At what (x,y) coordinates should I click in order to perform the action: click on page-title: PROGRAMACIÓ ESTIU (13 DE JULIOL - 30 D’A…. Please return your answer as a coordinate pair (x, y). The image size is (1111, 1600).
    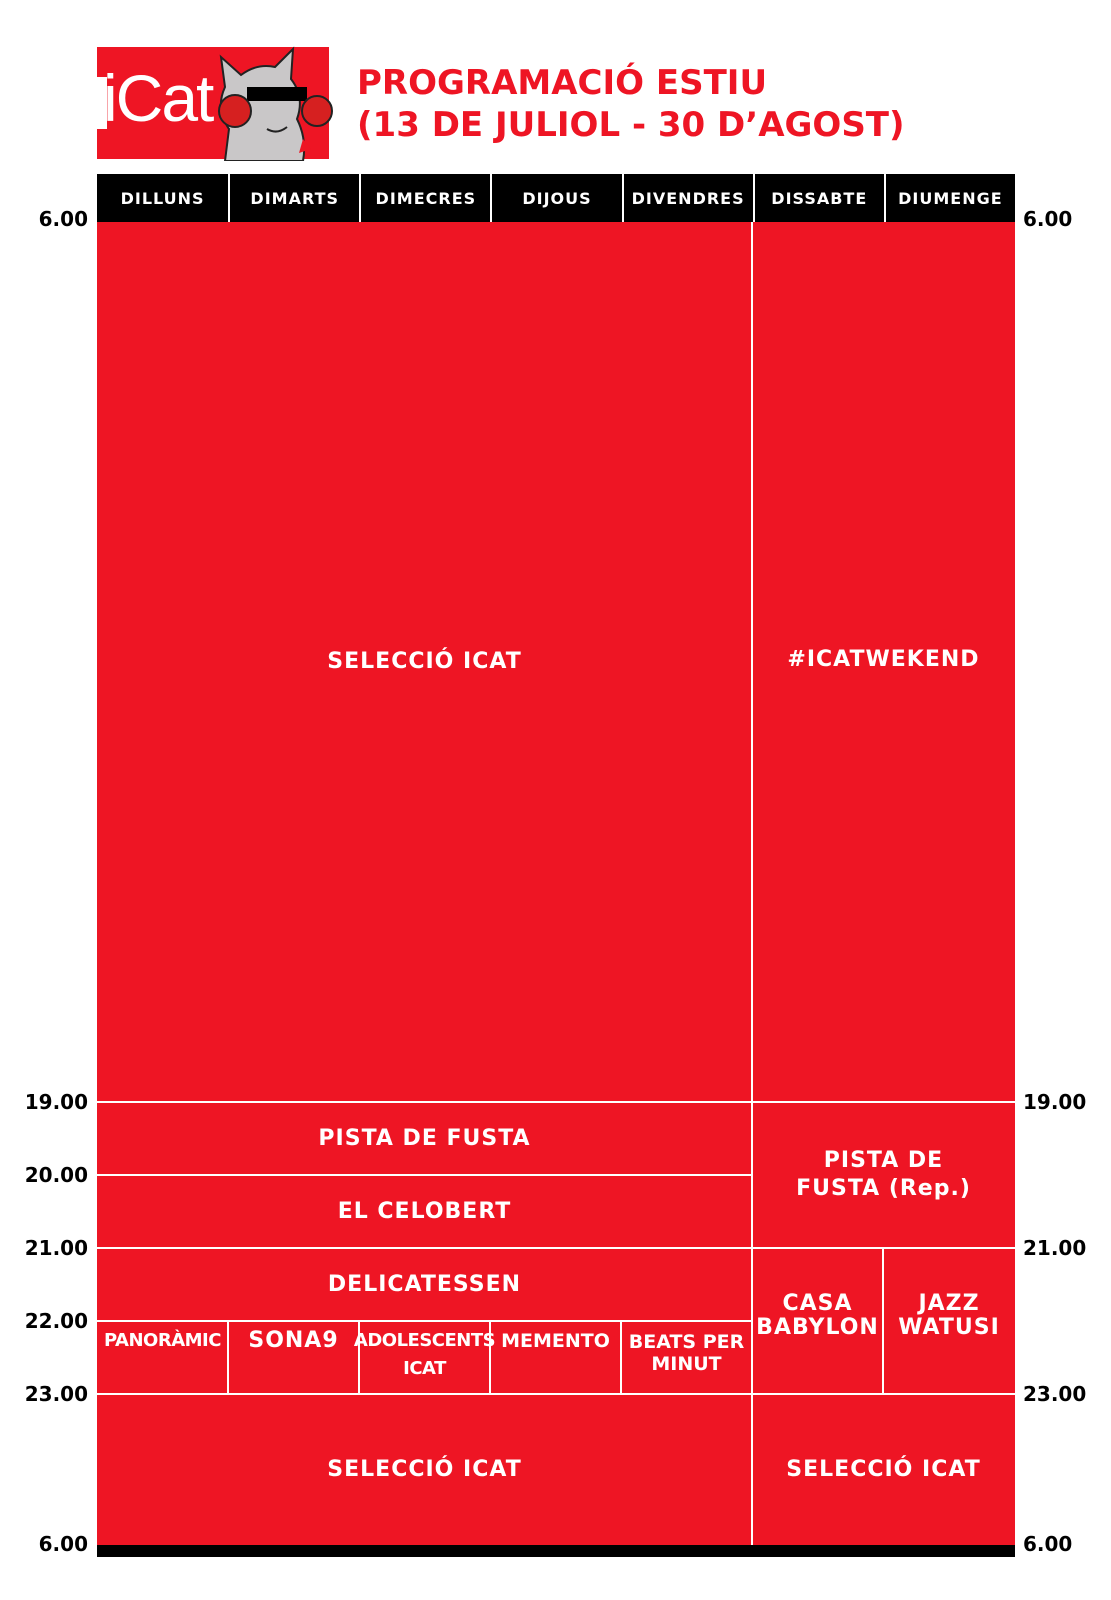
    Looking at the image, I should click on (631, 104).